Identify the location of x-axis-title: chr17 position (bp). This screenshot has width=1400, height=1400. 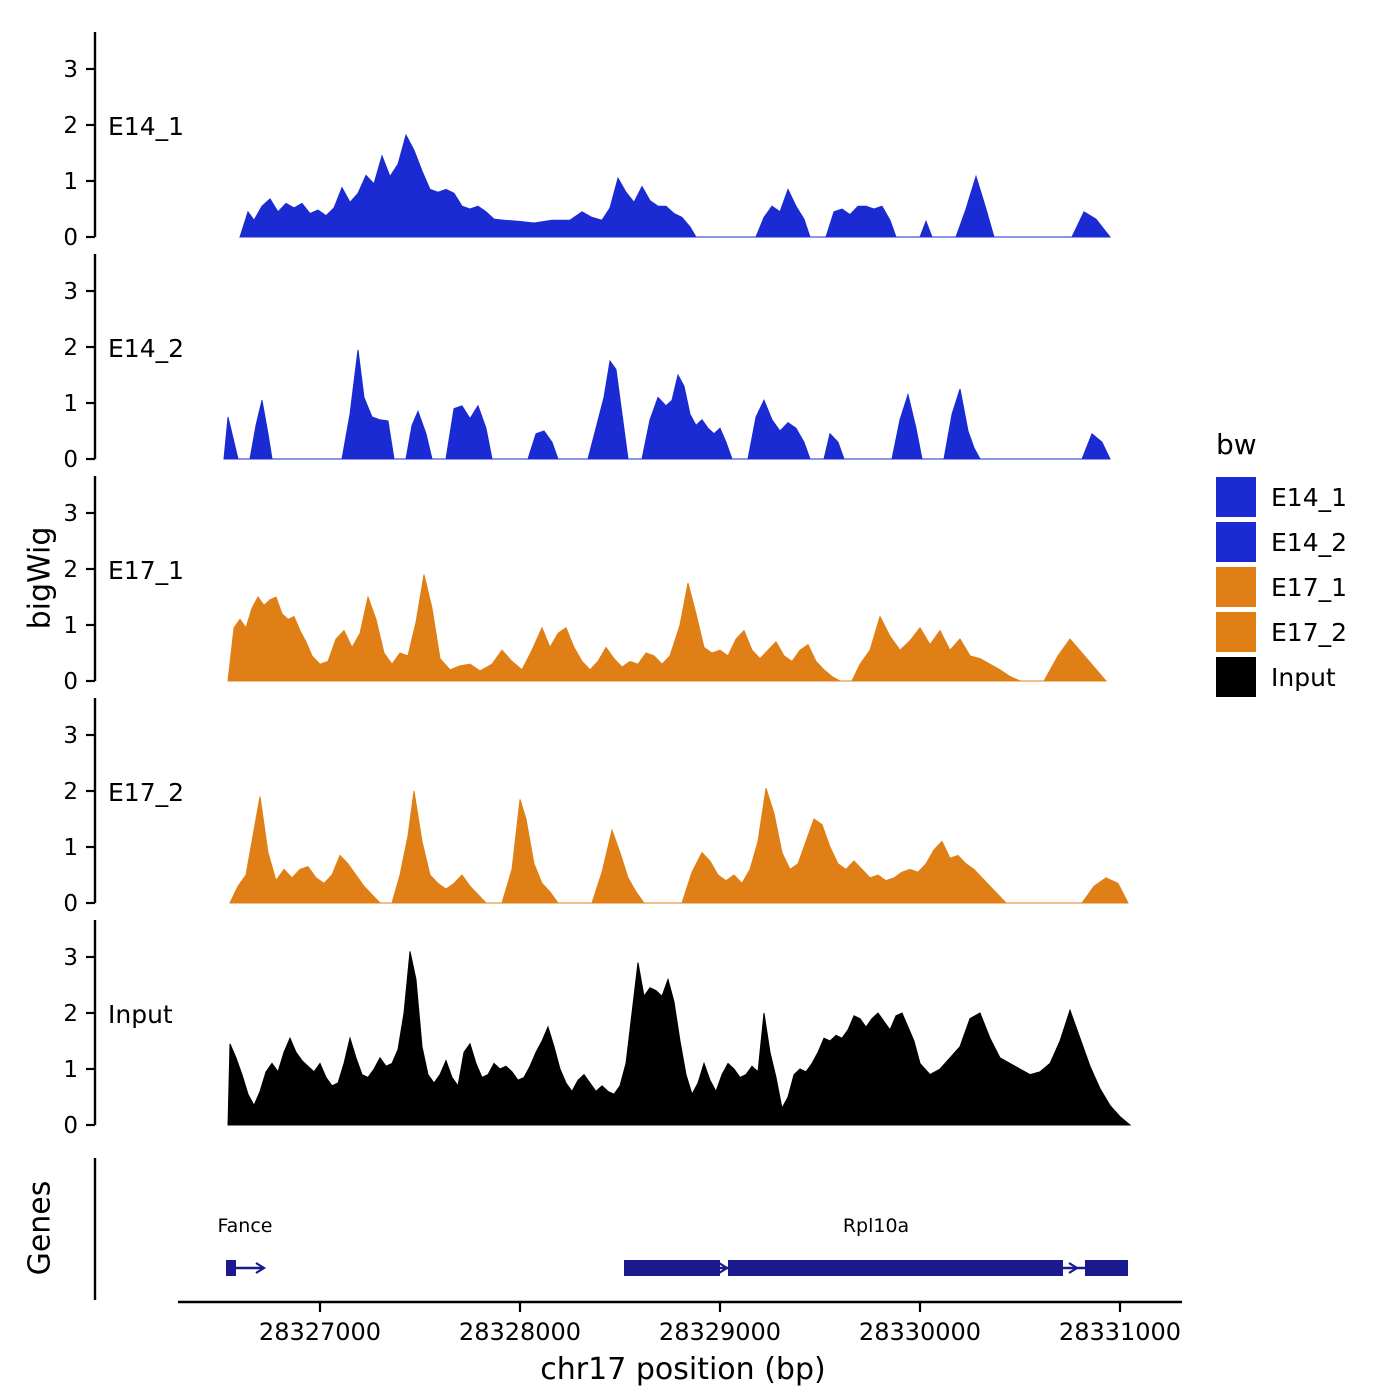
(683, 1369).